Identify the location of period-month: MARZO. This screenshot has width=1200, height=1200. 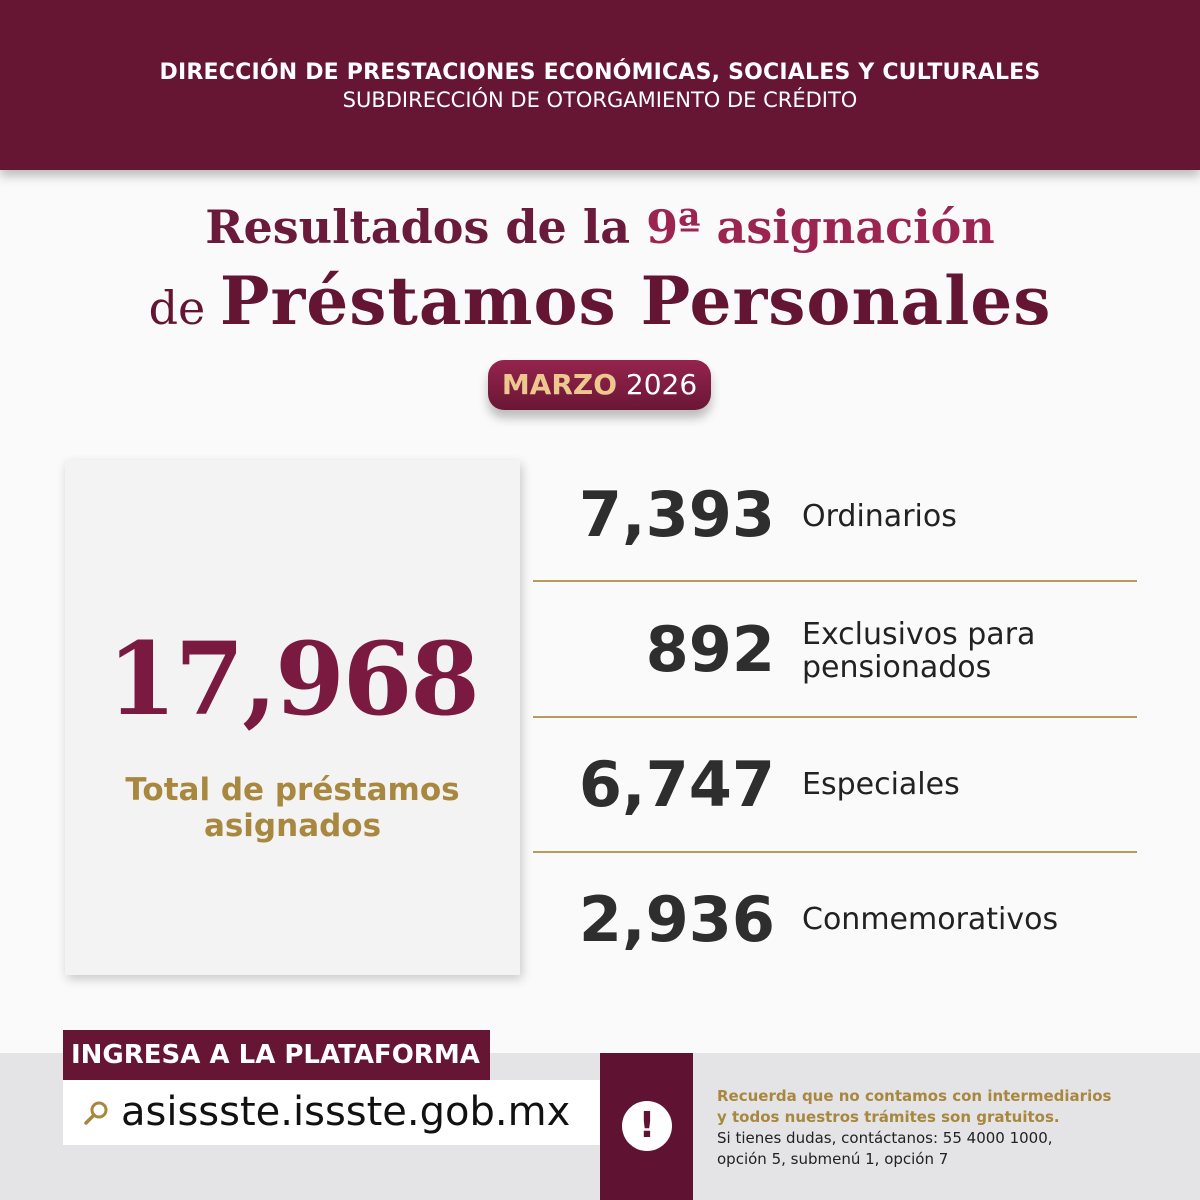
(559, 384).